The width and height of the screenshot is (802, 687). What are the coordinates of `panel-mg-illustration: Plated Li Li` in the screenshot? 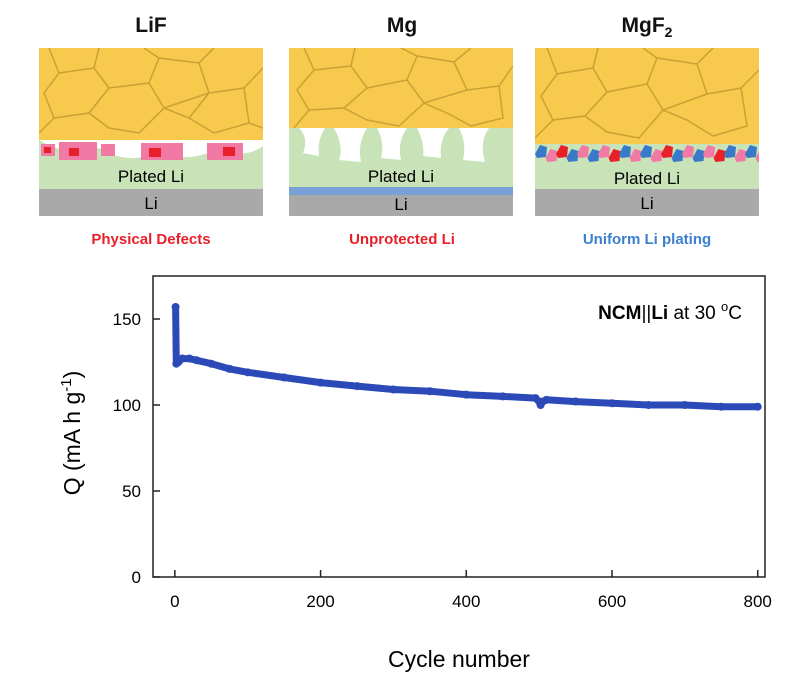 It's located at (401, 132).